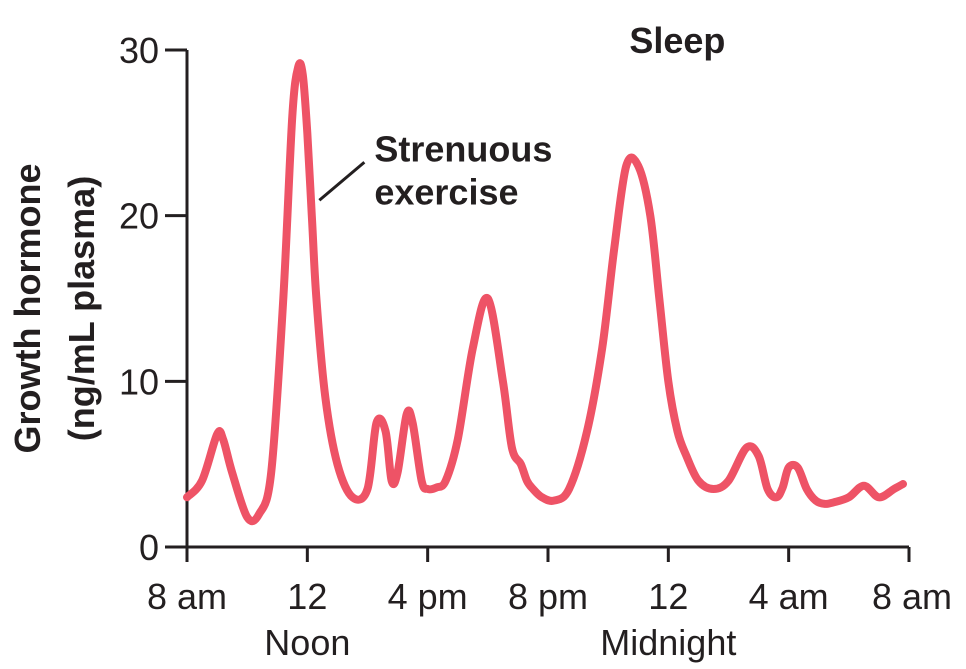  I want to click on y-axis-label-line: Growth hormone, so click(27, 309).